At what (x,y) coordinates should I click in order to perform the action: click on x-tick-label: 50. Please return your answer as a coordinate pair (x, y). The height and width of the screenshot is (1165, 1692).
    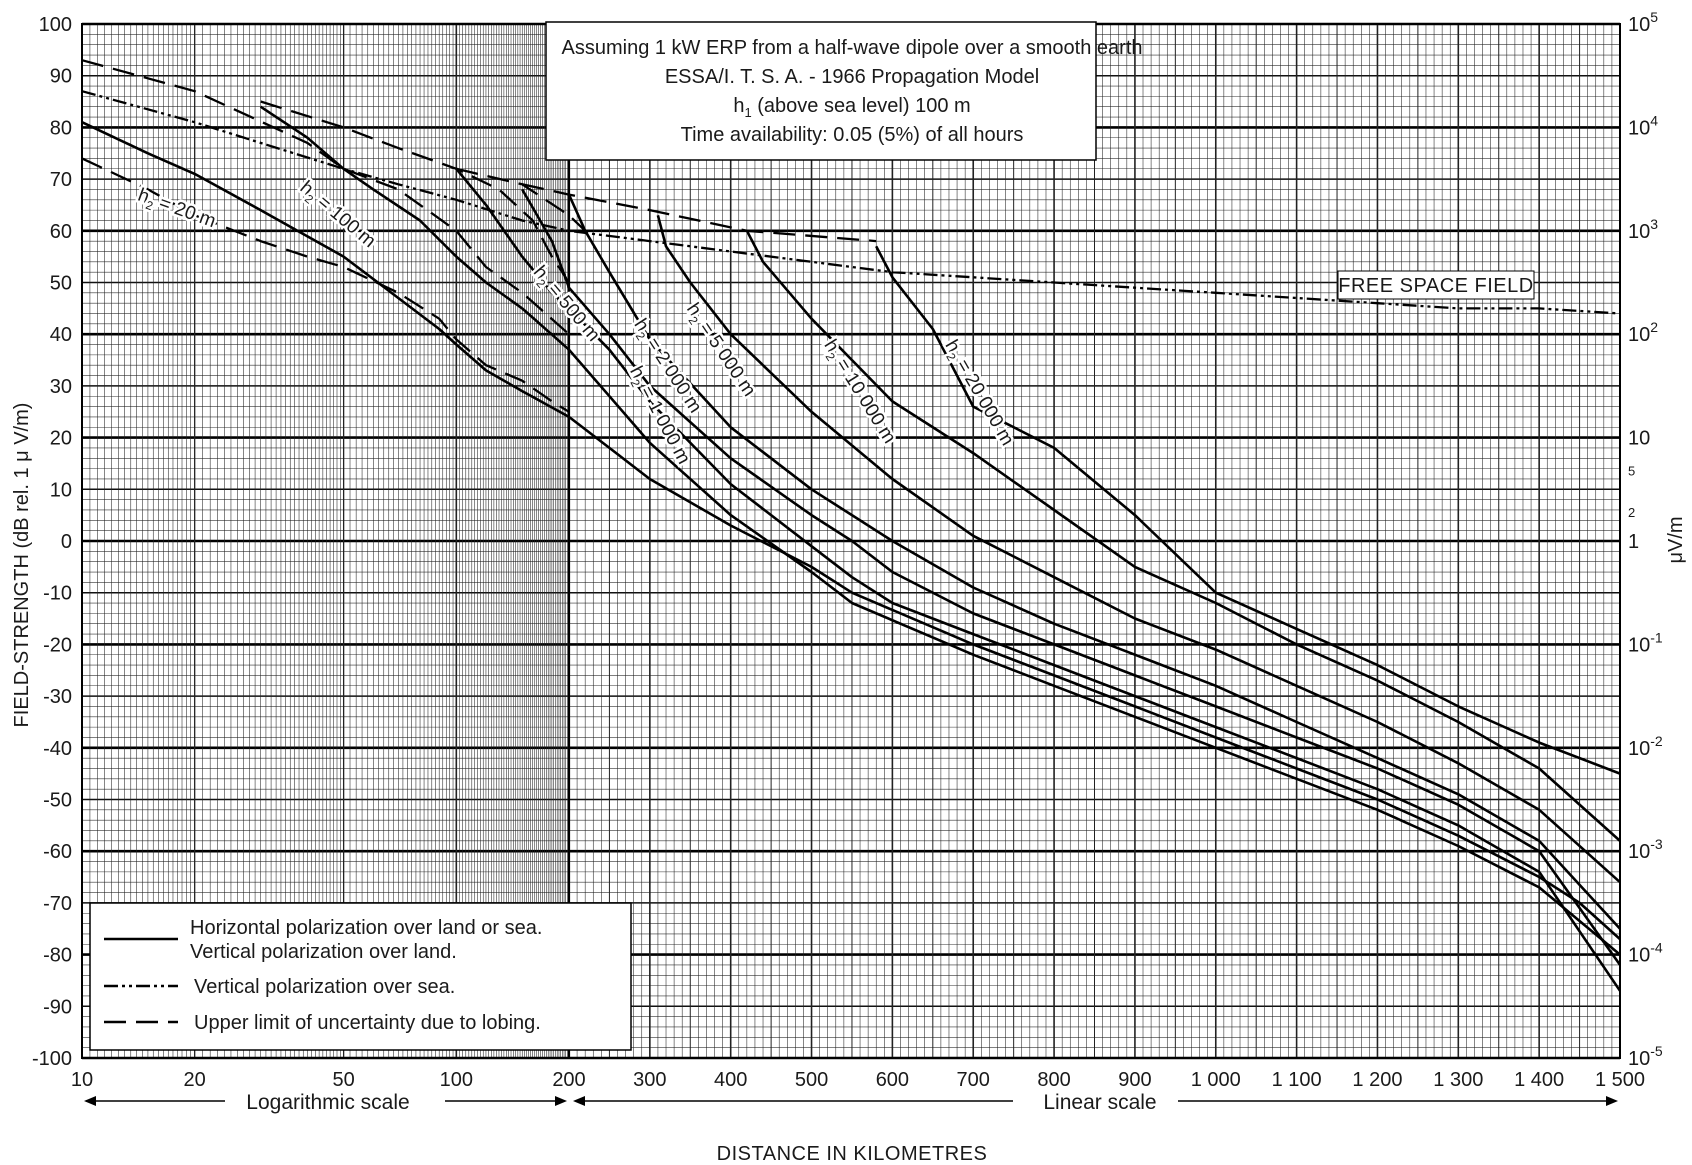
    Looking at the image, I should click on (344, 1080).